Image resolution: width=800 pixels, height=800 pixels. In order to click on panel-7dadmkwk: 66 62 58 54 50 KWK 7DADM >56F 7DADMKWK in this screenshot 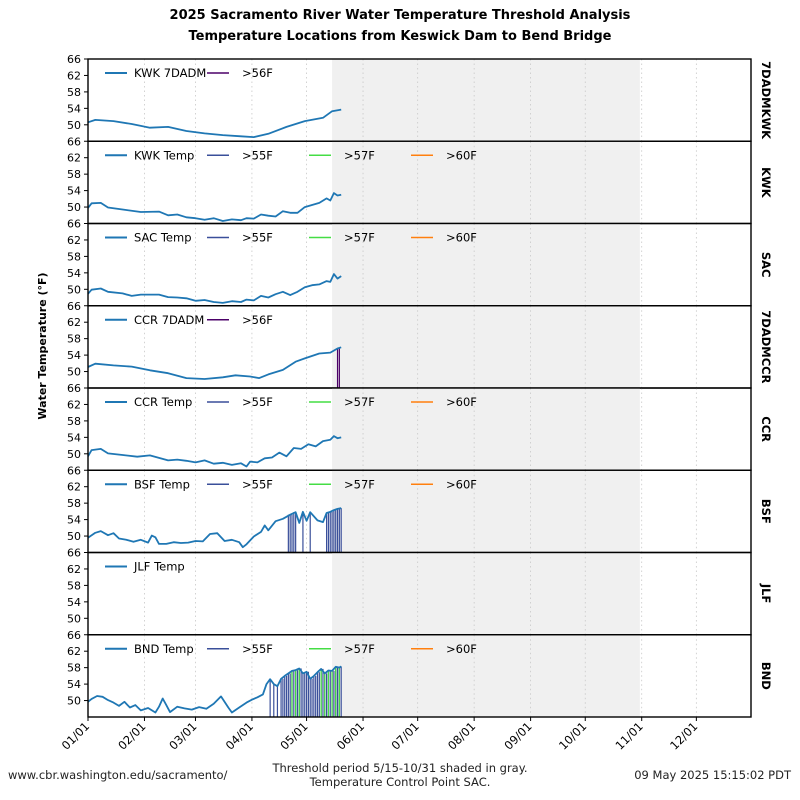, I will do `click(420, 97)`.